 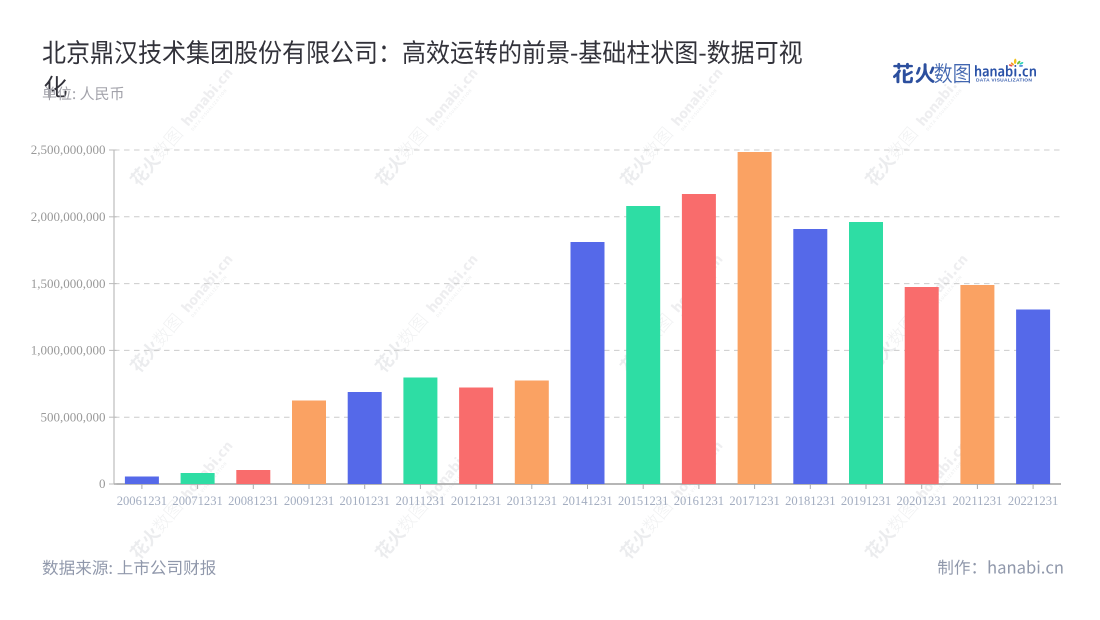 I want to click on svg-text: 20071231, so click(x=197, y=501).